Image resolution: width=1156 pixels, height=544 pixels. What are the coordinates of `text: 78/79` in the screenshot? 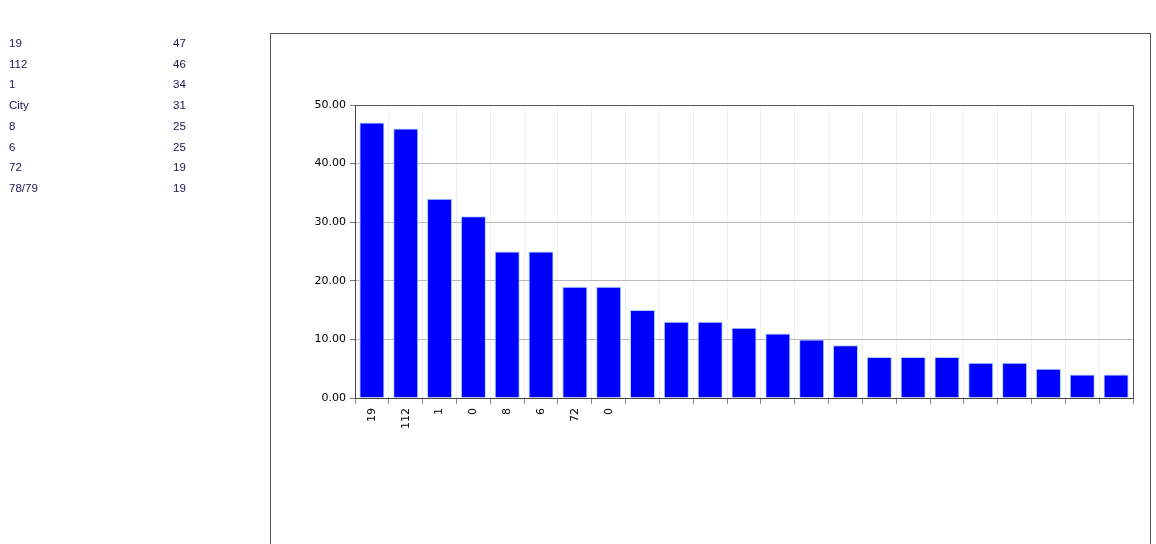 It's located at (23, 187).